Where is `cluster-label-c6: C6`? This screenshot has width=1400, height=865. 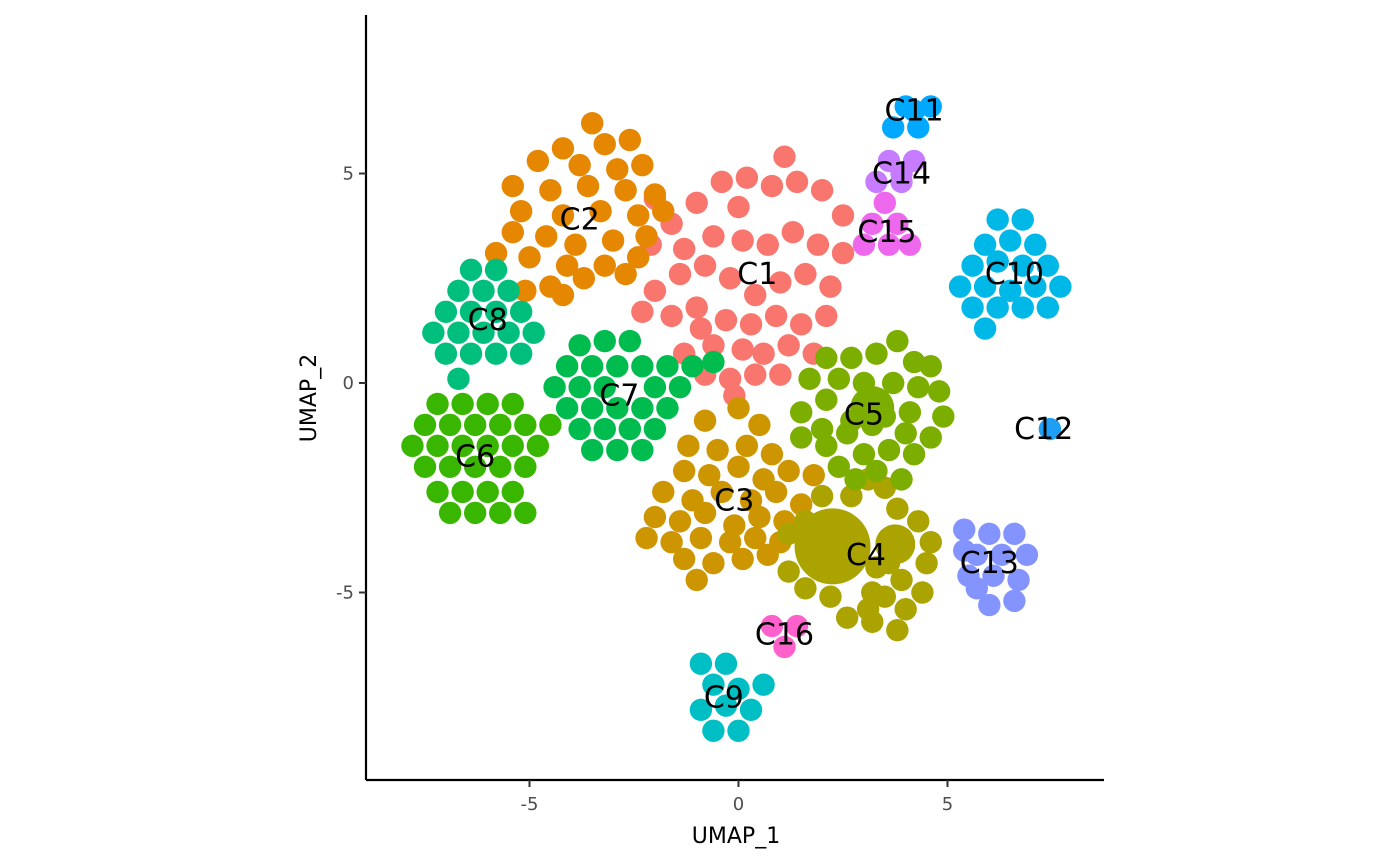
cluster-label-c6: C6 is located at coordinates (475, 456).